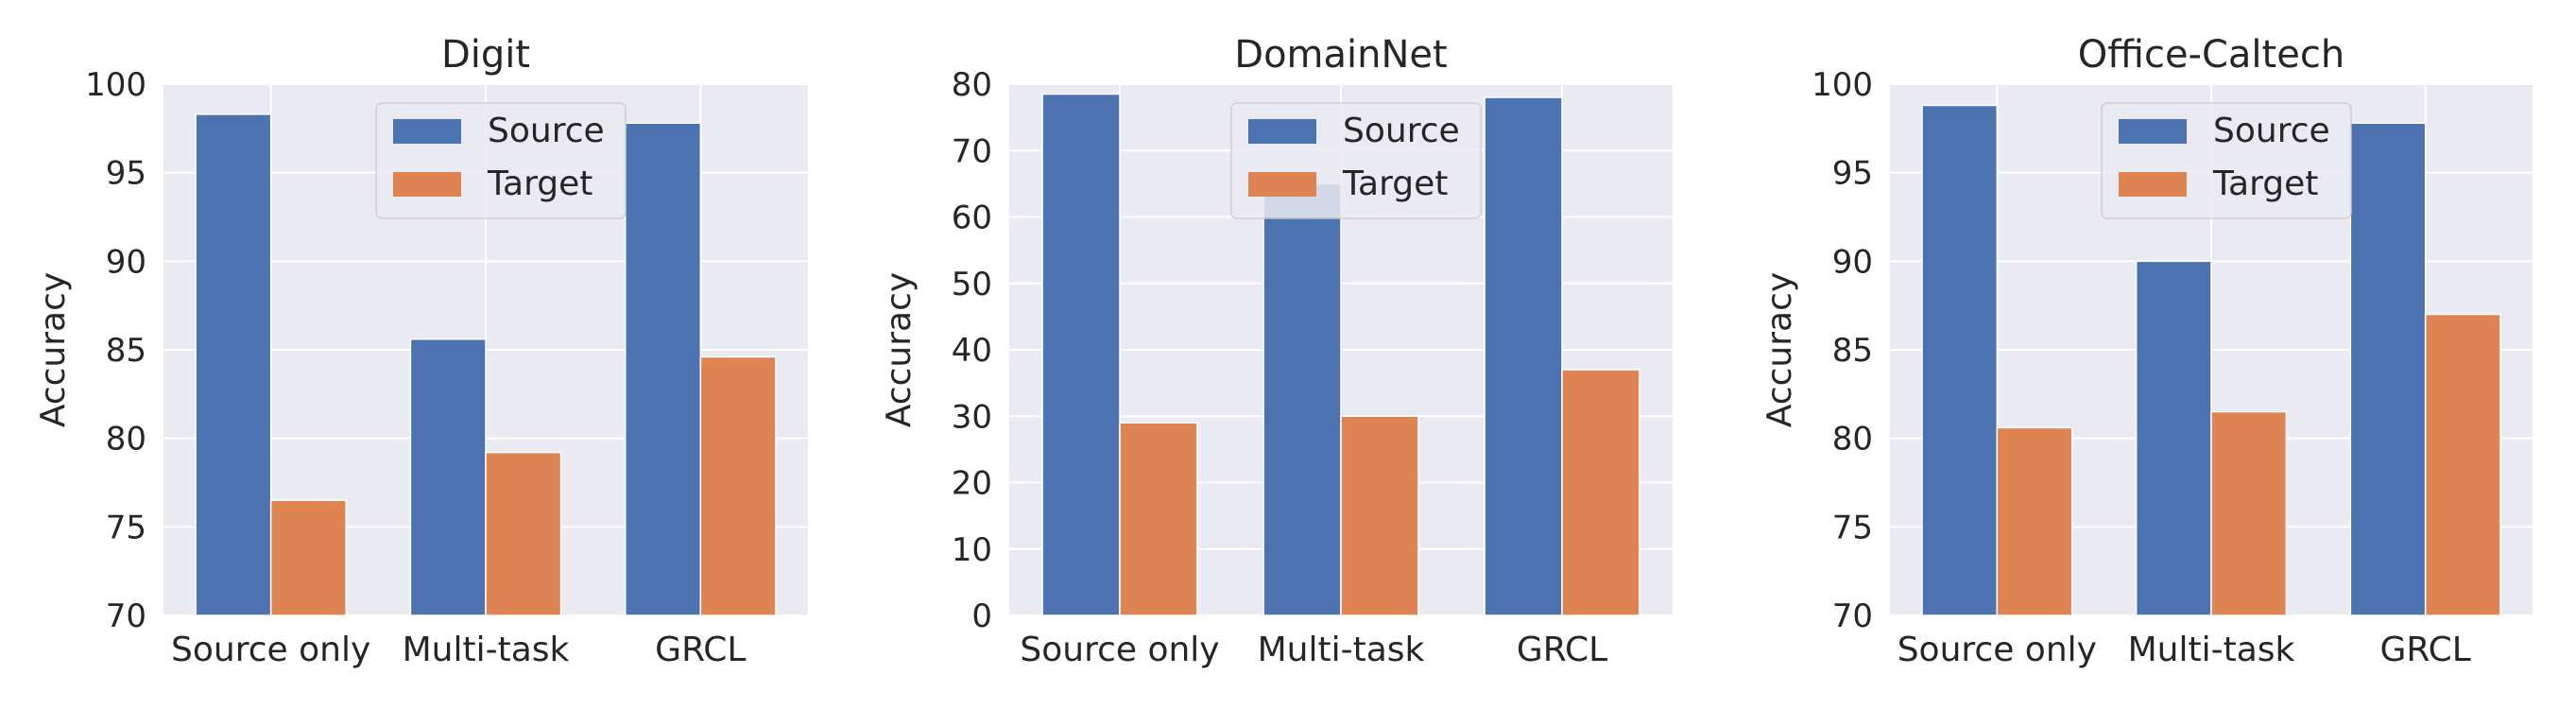 This screenshot has width=2576, height=709. I want to click on y-tick-label: 0, so click(981, 616).